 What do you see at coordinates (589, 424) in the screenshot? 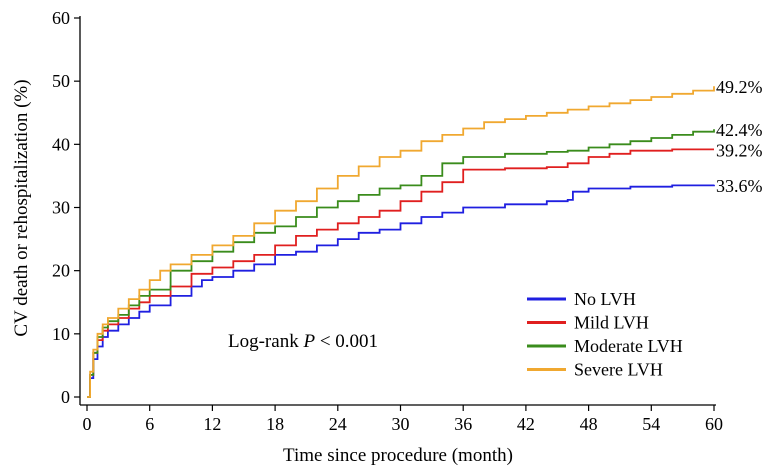
I see `x-tick-label: 48` at bounding box center [589, 424].